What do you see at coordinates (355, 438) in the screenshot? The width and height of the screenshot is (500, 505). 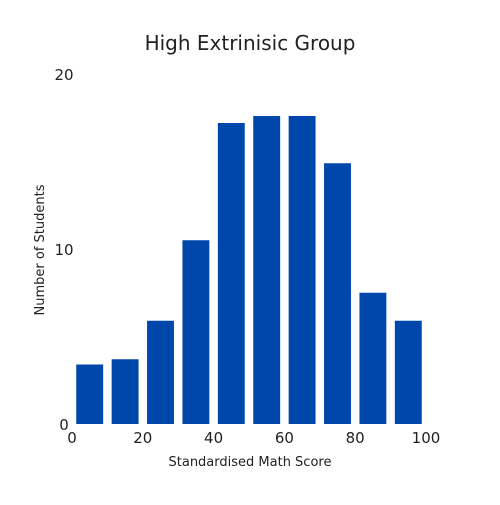 I see `x-tick-label: 80` at bounding box center [355, 438].